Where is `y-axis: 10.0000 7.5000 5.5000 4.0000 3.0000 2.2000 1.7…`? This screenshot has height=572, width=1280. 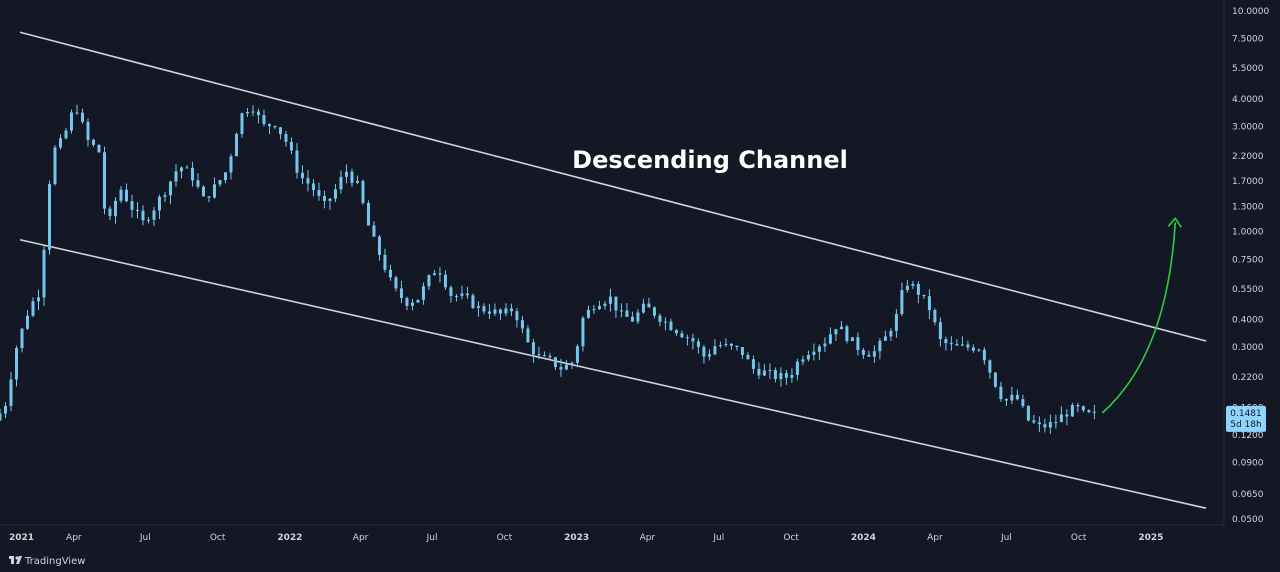
y-axis: 10.0000 7.5000 5.5000 4.0000 3.0000 2.2000 1.7… is located at coordinates (1250, 266).